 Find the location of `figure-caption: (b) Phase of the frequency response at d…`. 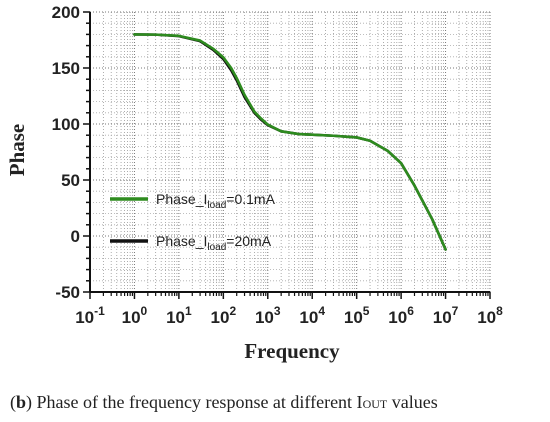

figure-caption: (b) Phase of the frequency response at d… is located at coordinates (224, 402).